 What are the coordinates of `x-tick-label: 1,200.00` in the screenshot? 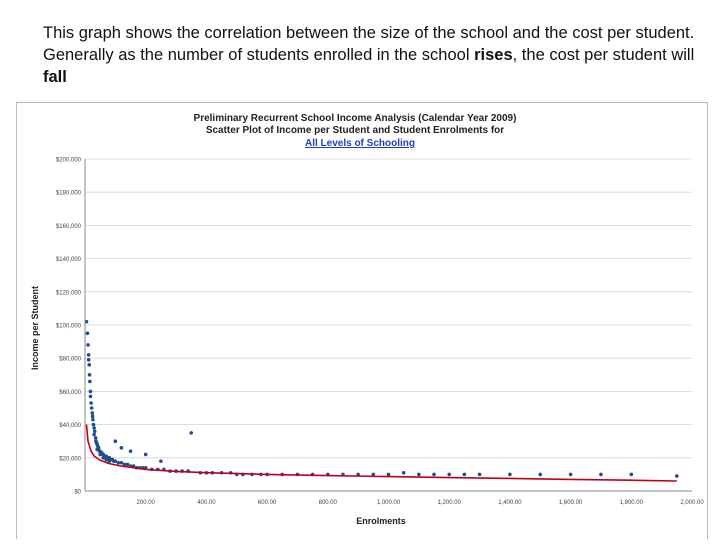 It's located at (450, 503).